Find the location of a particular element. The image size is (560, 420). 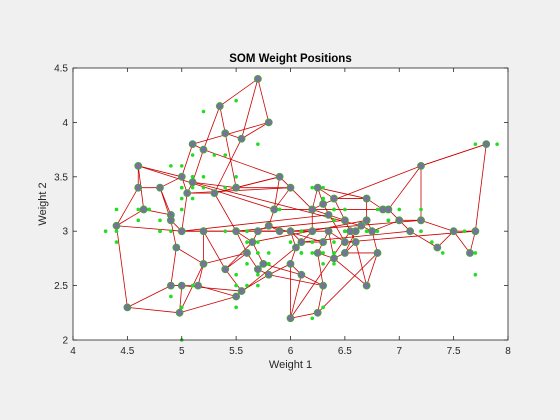

y-tick-label: 2 is located at coordinates (65, 341).